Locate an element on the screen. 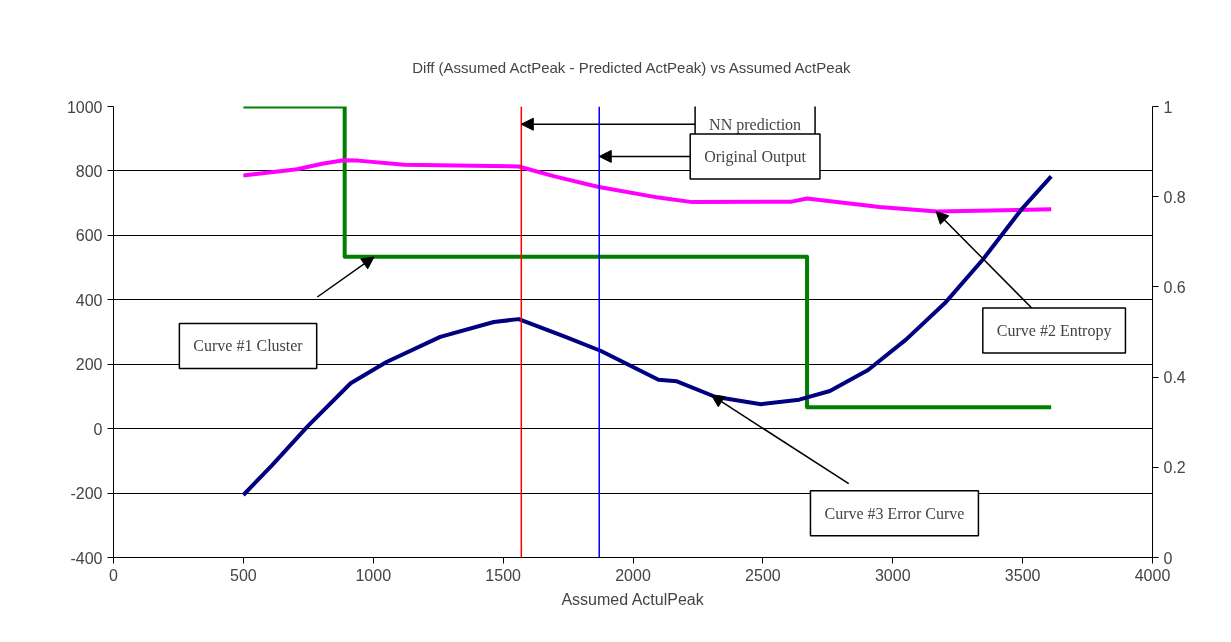 This screenshot has height=642, width=1231. x-tick-label: 3000 is located at coordinates (892, 575).